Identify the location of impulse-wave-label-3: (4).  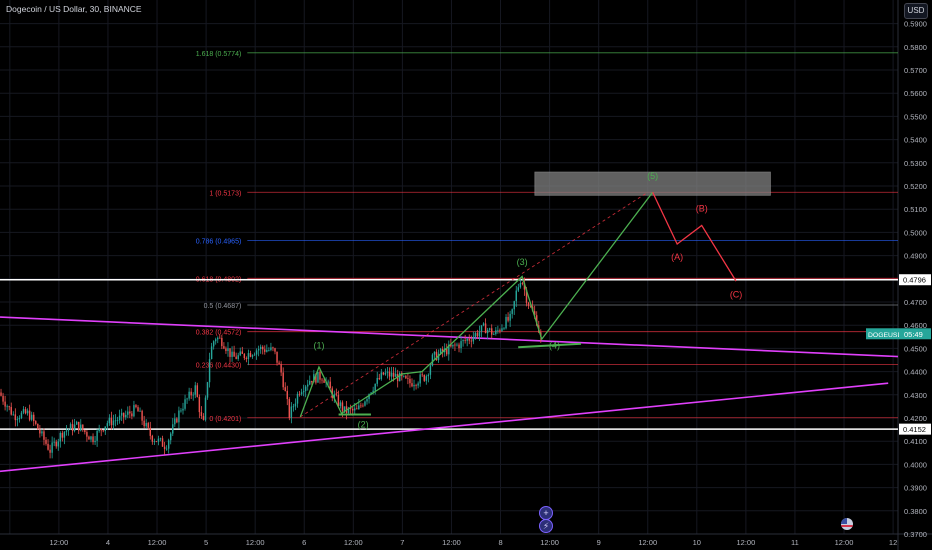
(554, 345).